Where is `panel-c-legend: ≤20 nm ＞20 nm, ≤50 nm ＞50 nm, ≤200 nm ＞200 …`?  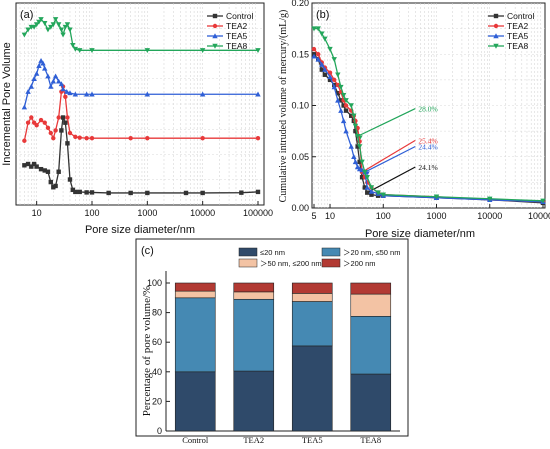 panel-c-legend: ≤20 nm ＞20 nm, ≤50 nm ＞50 nm, ≤200 nm ＞200 … is located at coordinates (319, 257).